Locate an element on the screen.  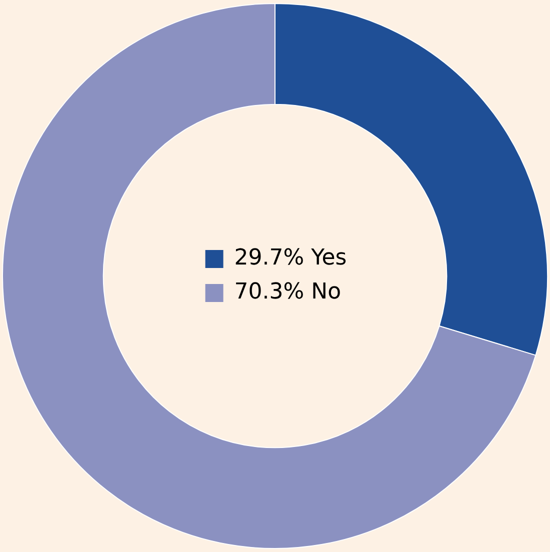
legend-label: 29.7% Yes is located at coordinates (290, 258).